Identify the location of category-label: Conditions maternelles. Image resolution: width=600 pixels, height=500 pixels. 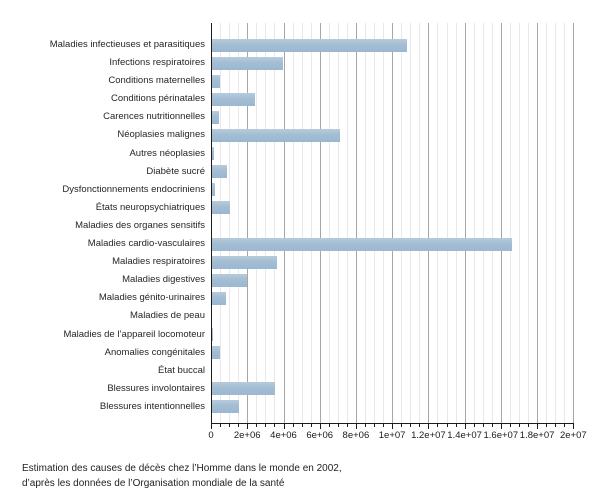
(156, 81).